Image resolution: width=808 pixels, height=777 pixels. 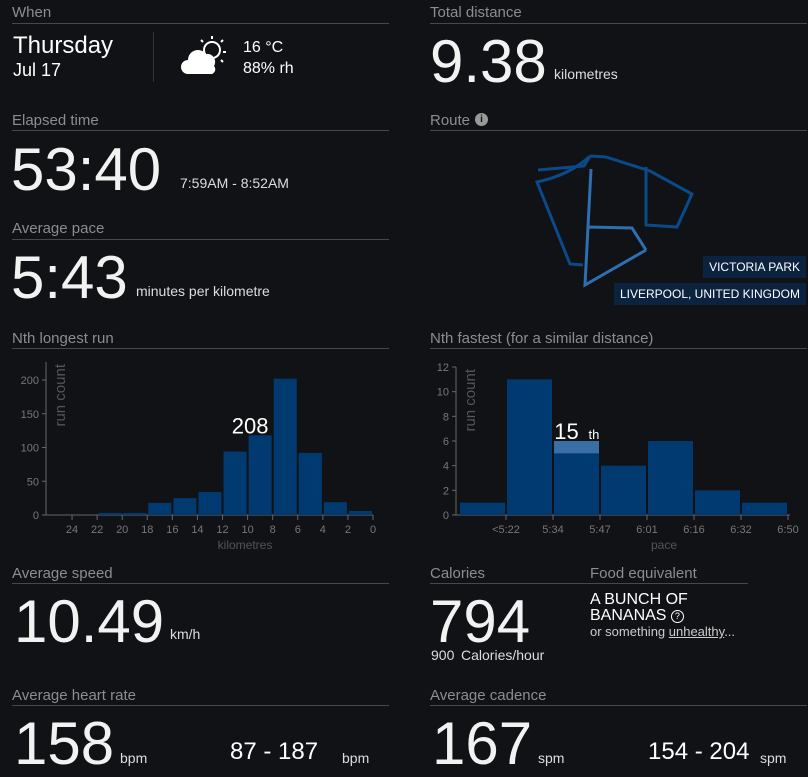 I want to click on question-circle-icon: ?, so click(x=677, y=616).